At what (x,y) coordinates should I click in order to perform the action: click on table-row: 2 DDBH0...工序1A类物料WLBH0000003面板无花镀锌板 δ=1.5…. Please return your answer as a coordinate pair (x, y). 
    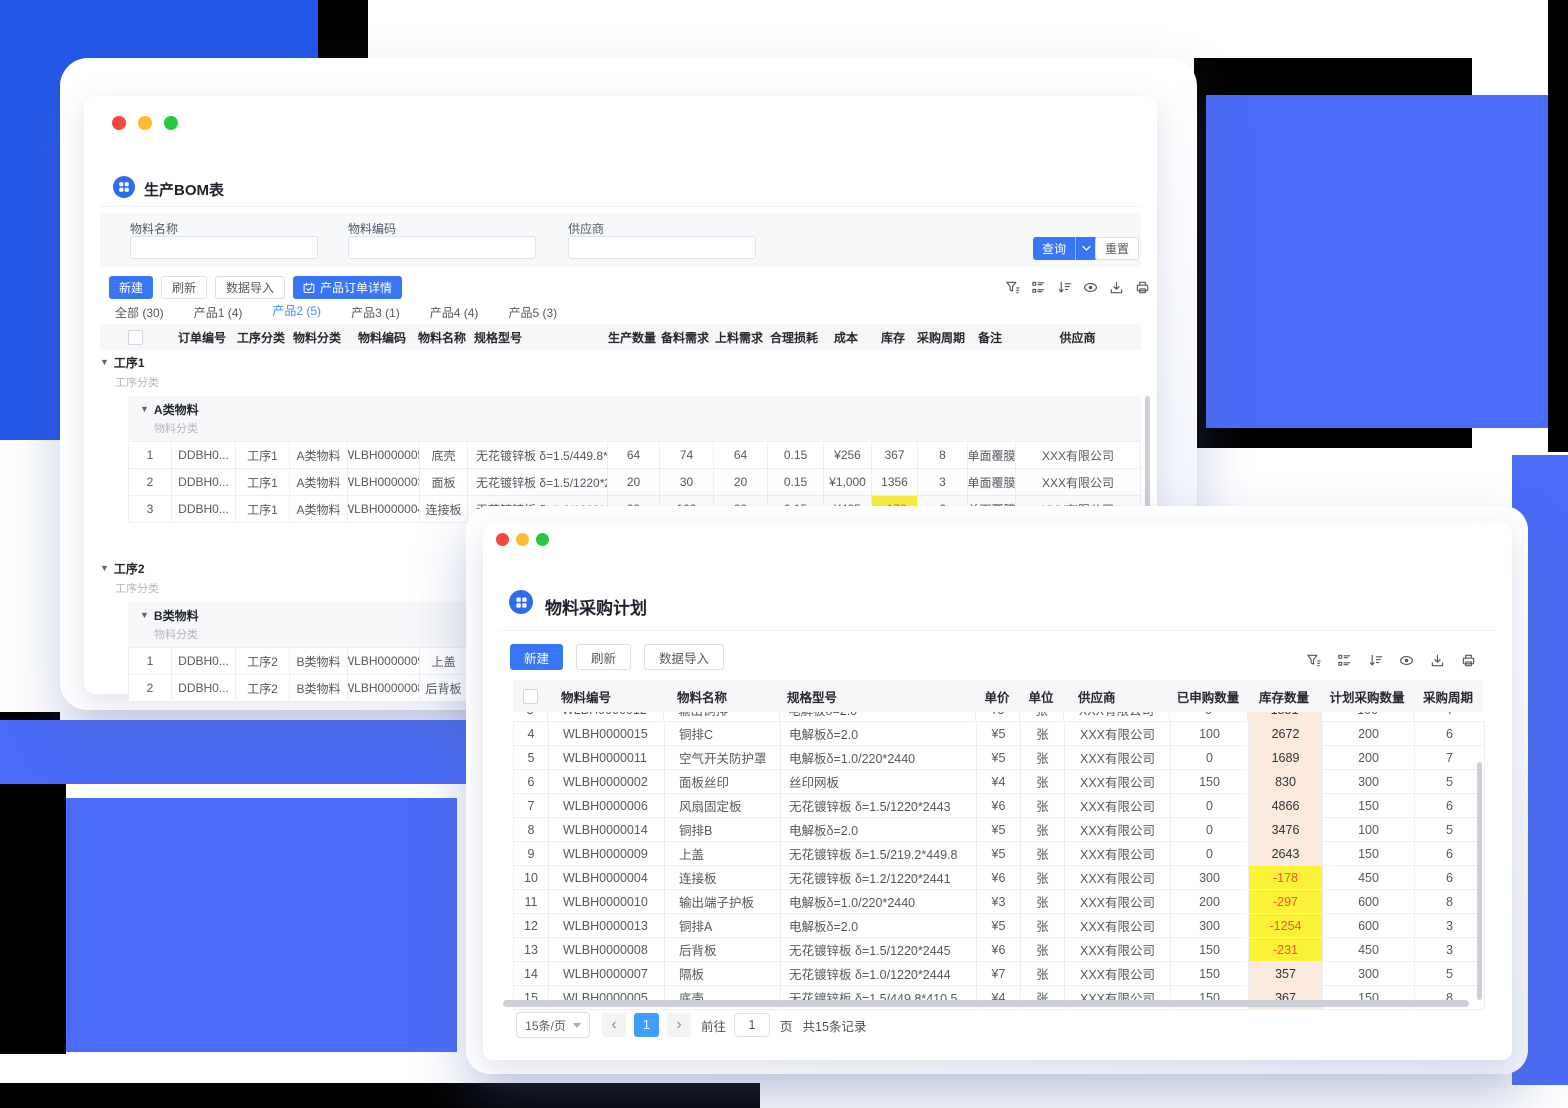
    Looking at the image, I should click on (634, 482).